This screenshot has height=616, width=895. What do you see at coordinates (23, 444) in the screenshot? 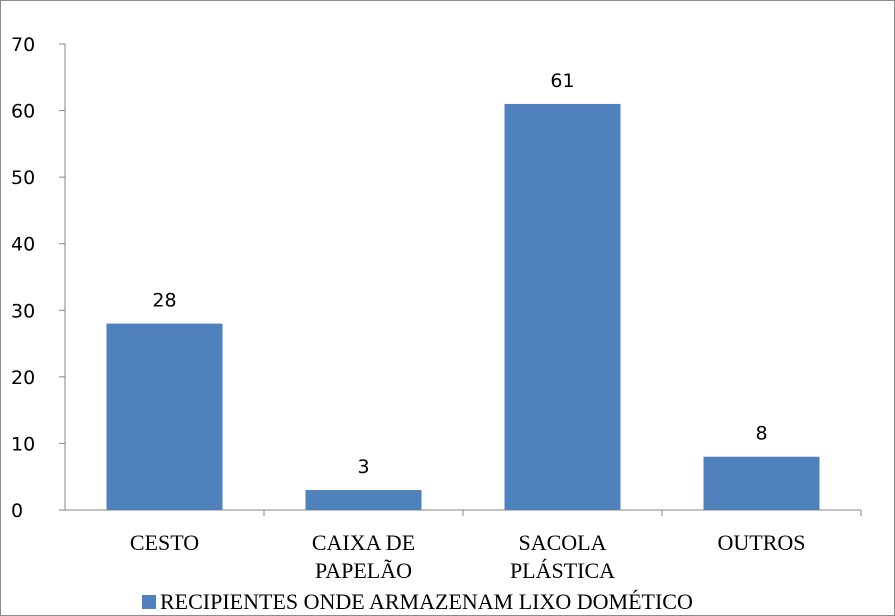
I see `y-tick-label: 10` at bounding box center [23, 444].